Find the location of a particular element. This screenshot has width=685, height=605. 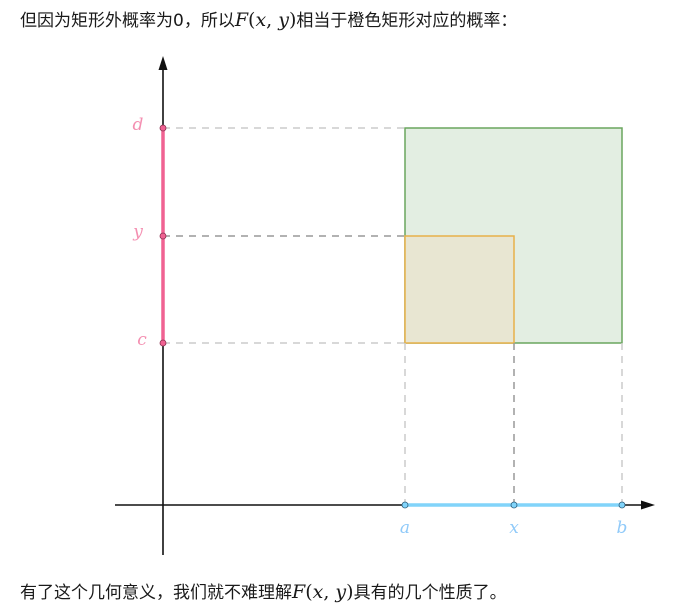

bottom-formula-x: x is located at coordinates (318, 592).